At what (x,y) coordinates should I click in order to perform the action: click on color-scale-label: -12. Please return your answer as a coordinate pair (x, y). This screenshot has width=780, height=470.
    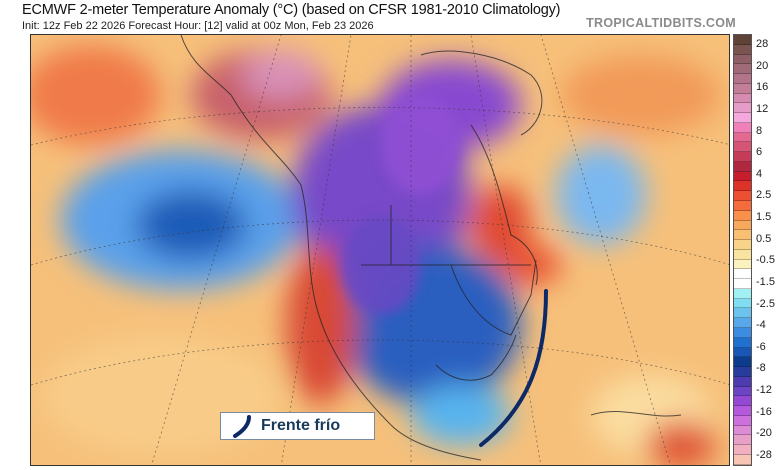
    Looking at the image, I should click on (764, 390).